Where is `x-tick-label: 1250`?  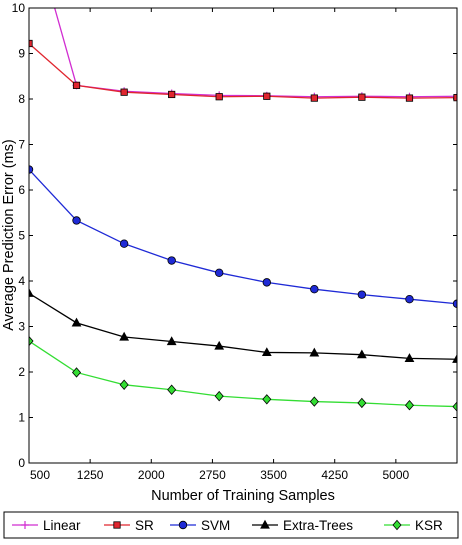 x-tick-label: 1250 is located at coordinates (90, 475).